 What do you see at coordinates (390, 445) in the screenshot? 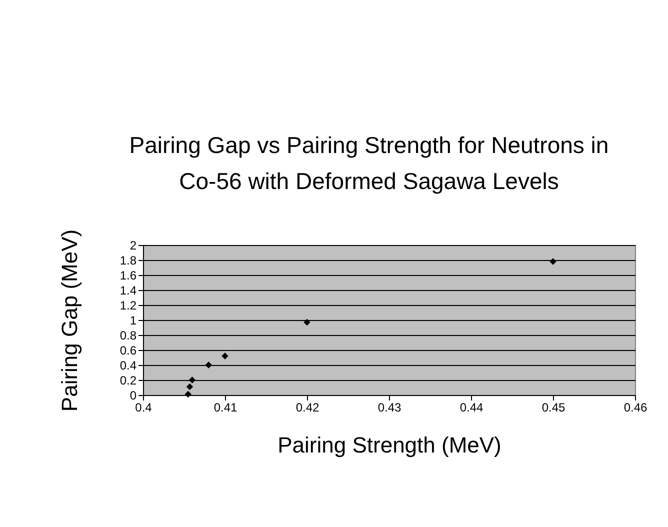
I see `x-axis-title: Pairing Strength (MeV)` at bounding box center [390, 445].